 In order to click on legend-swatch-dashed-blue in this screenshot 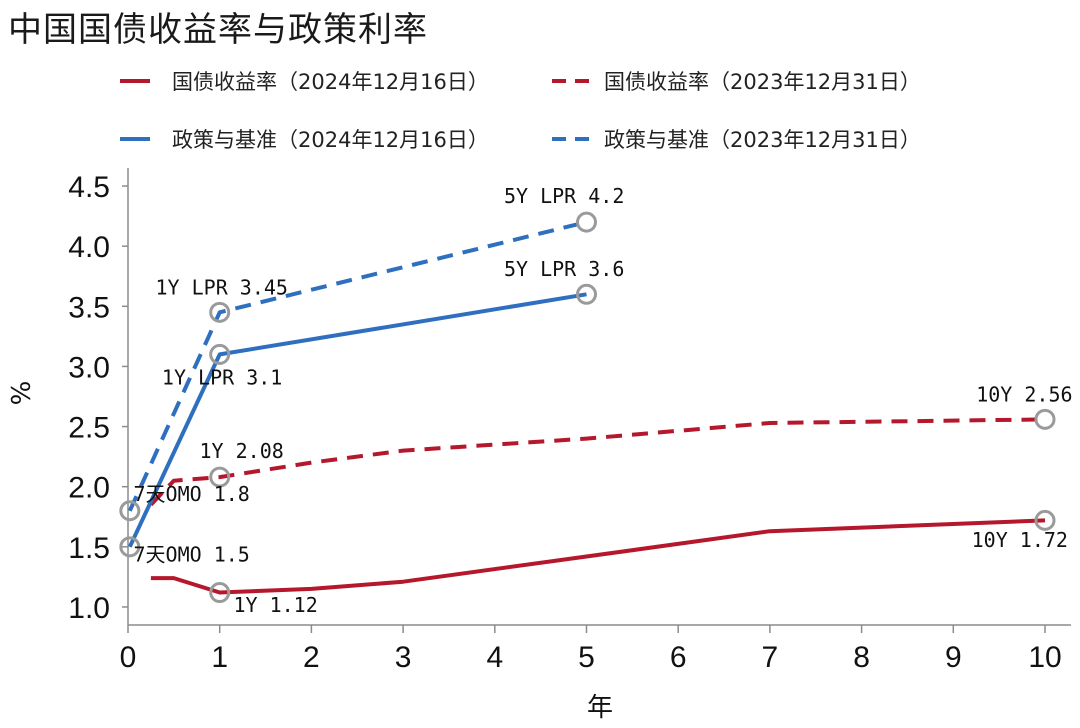, I will do `click(574, 139)`.